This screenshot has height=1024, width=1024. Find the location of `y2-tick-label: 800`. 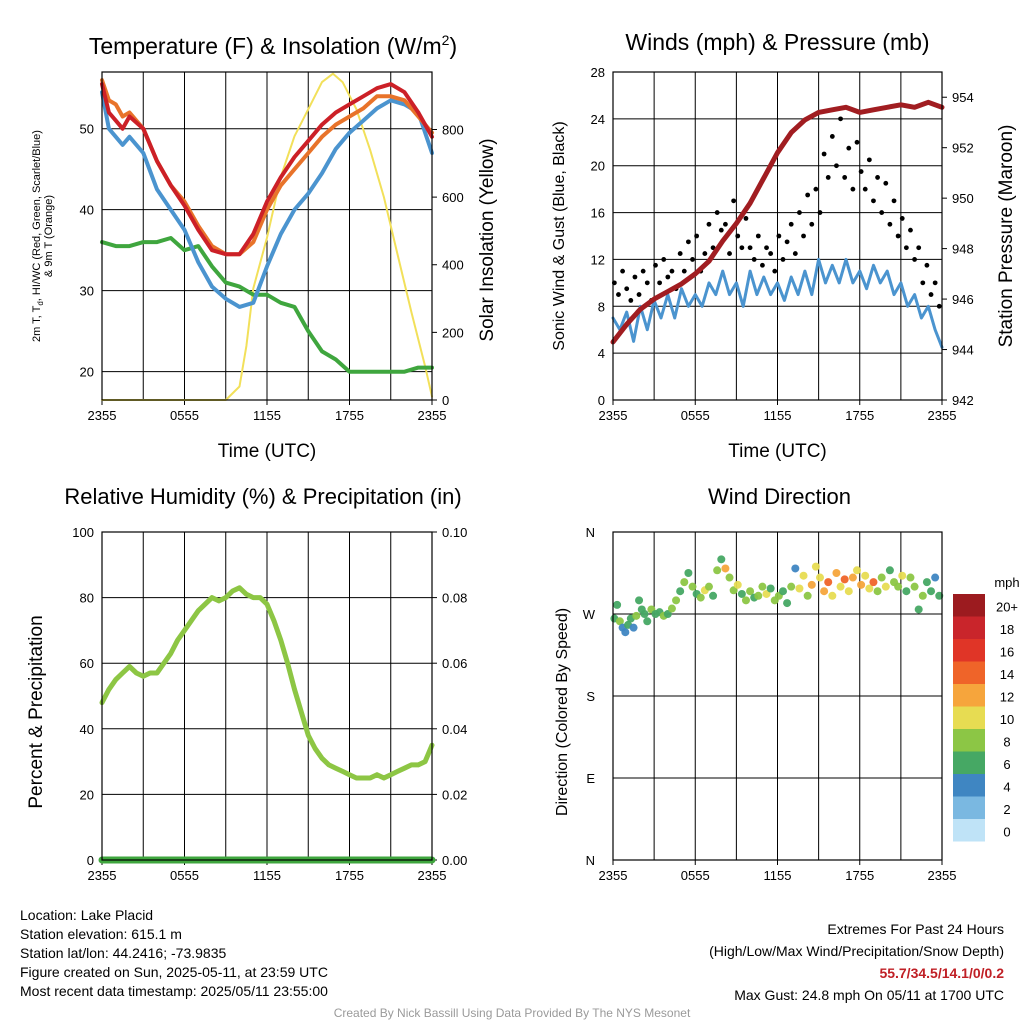

y2-tick-label: 800 is located at coordinates (453, 129).